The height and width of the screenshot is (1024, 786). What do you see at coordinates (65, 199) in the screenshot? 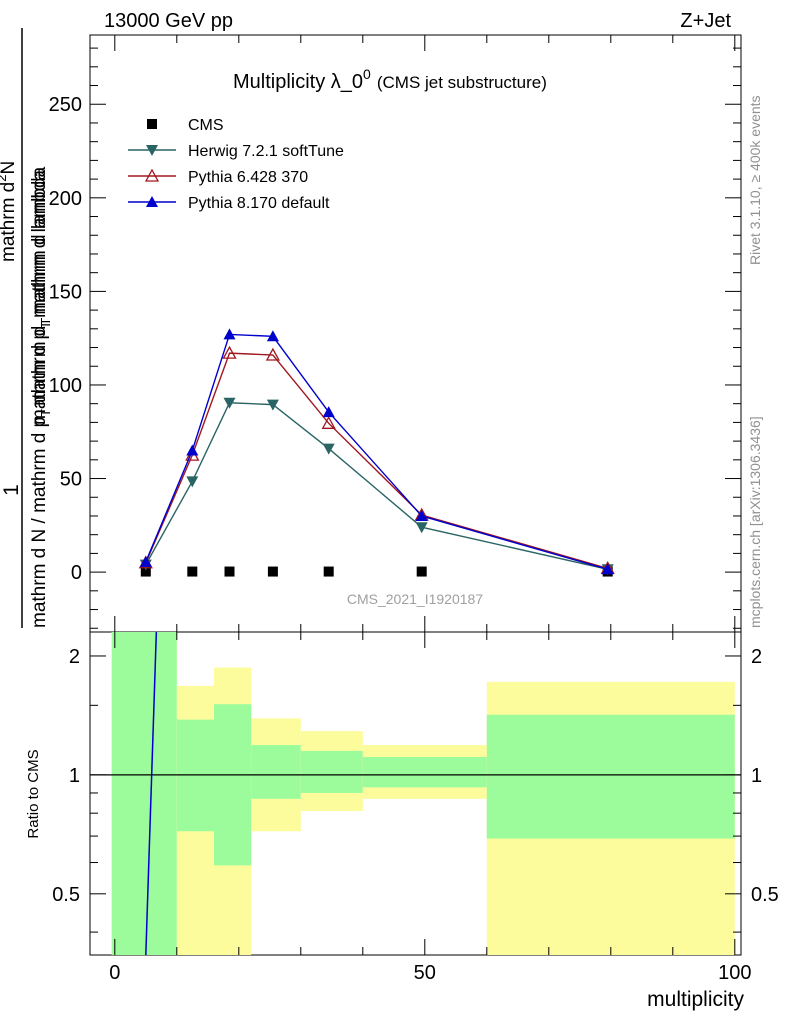
I see `y-tick-label: 200` at bounding box center [65, 199].